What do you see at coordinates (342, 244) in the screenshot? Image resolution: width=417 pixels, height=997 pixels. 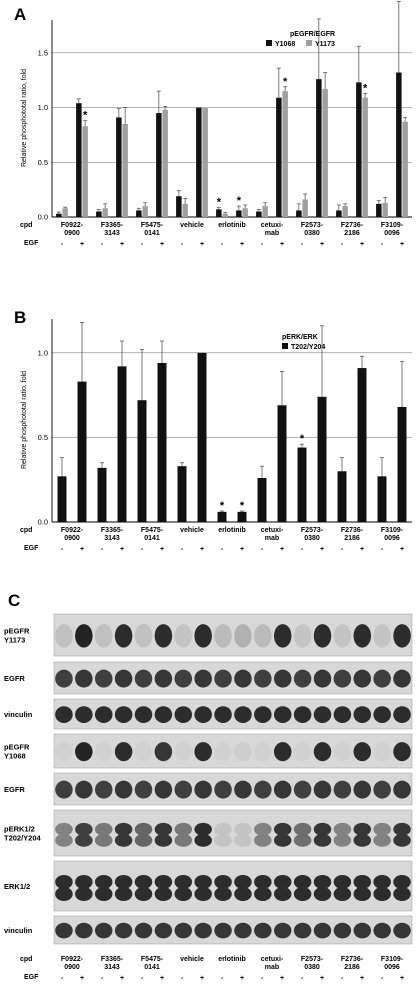 I see `egf-minus-f2736-2186: -` at bounding box center [342, 244].